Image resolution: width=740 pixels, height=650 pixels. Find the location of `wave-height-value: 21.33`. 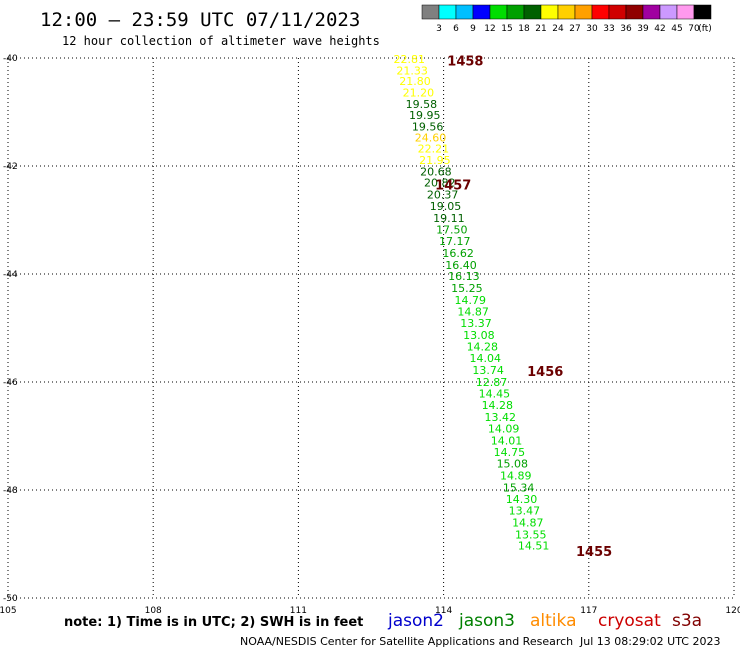

wave-height-value: 21.33 is located at coordinates (412, 70).